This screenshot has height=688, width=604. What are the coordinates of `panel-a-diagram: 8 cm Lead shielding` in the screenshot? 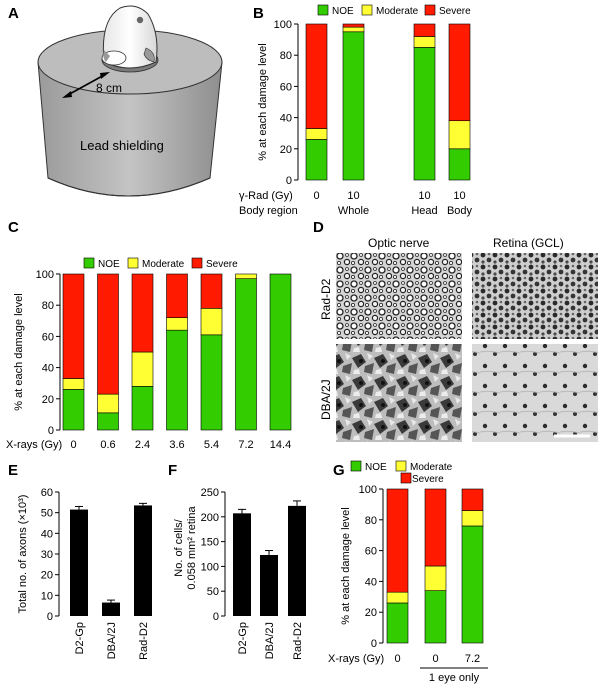 It's located at (130, 101).